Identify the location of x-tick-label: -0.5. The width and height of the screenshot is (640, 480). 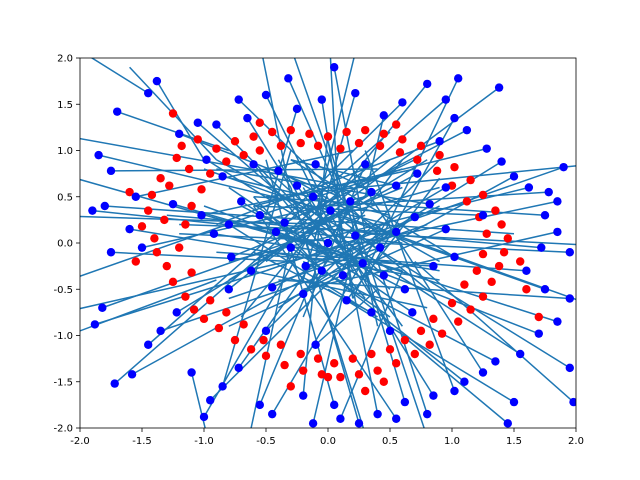
(266, 441).